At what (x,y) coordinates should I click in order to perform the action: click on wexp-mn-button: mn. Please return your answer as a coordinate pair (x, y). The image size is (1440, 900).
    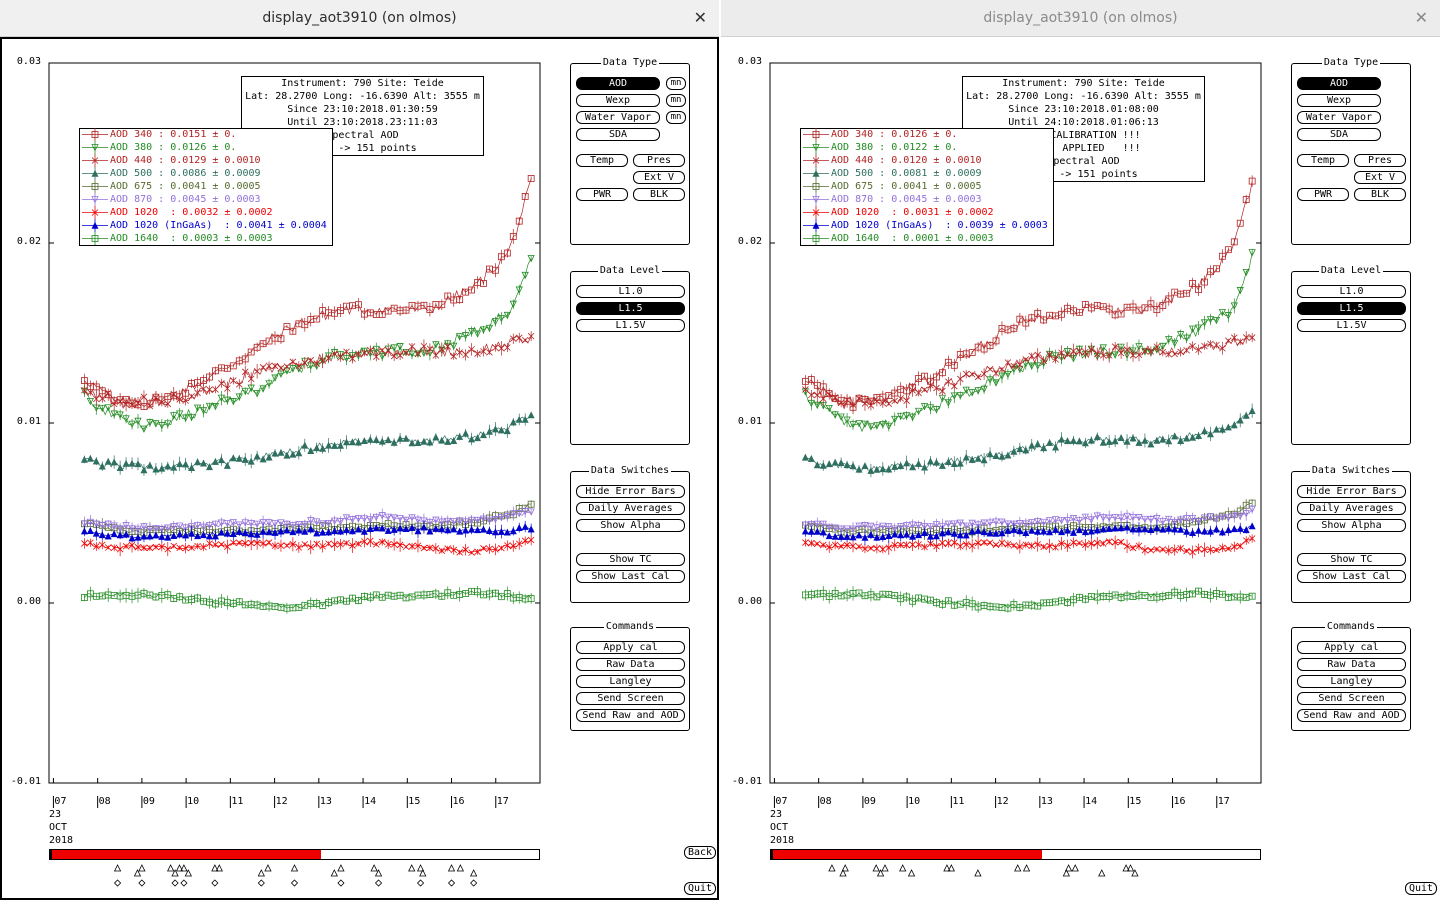
    Looking at the image, I should click on (676, 100).